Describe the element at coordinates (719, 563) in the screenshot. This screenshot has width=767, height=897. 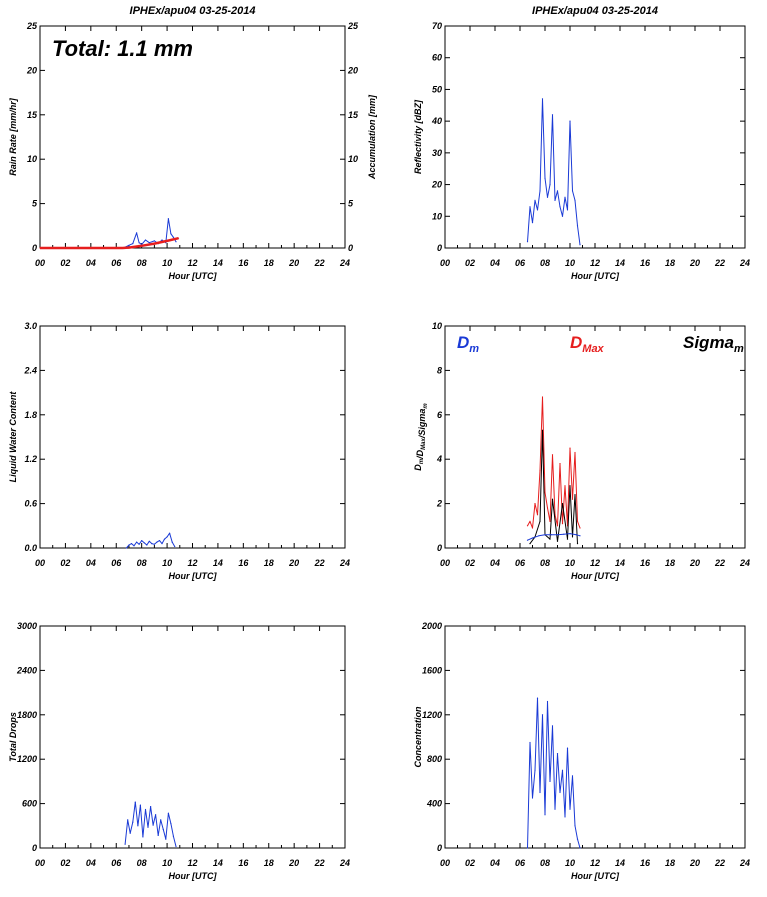
I see `x-tick-label: 22` at that location.